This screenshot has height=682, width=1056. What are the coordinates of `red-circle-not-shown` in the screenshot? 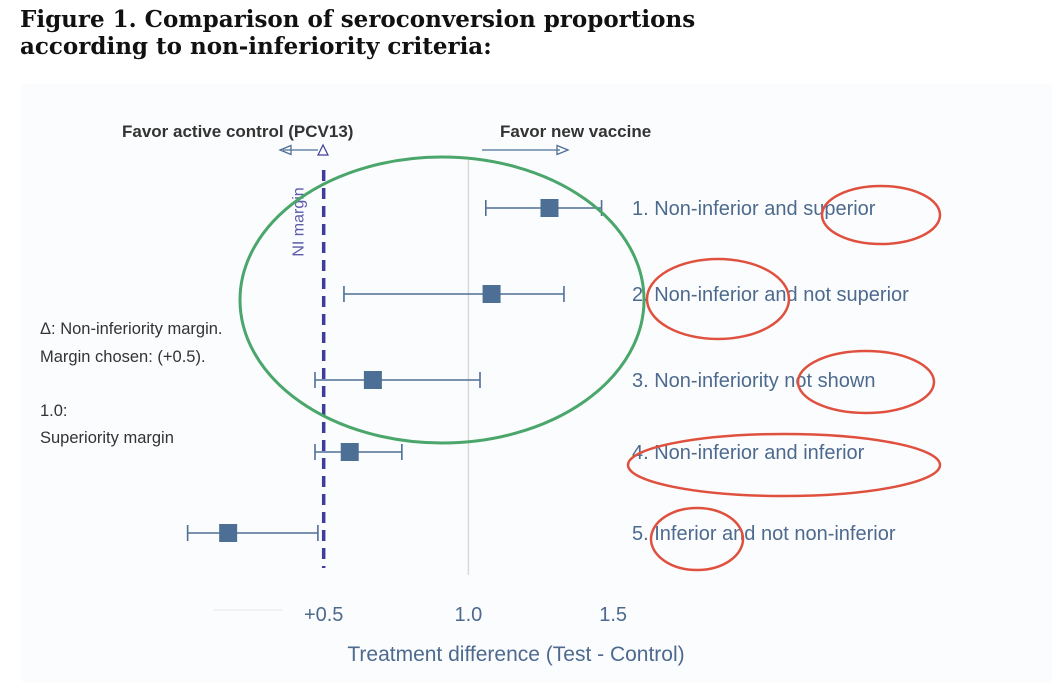 It's located at (866, 382).